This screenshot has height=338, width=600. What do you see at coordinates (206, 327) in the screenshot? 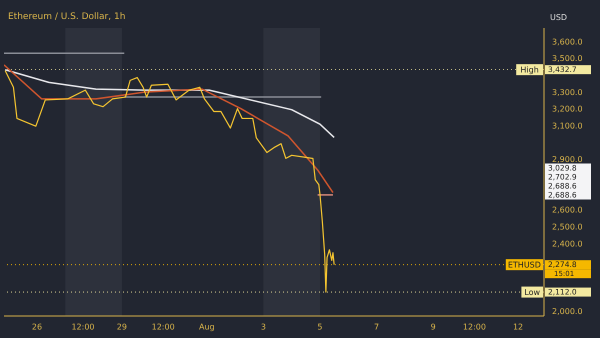
I see `x-tick-label: Aug` at bounding box center [206, 327].